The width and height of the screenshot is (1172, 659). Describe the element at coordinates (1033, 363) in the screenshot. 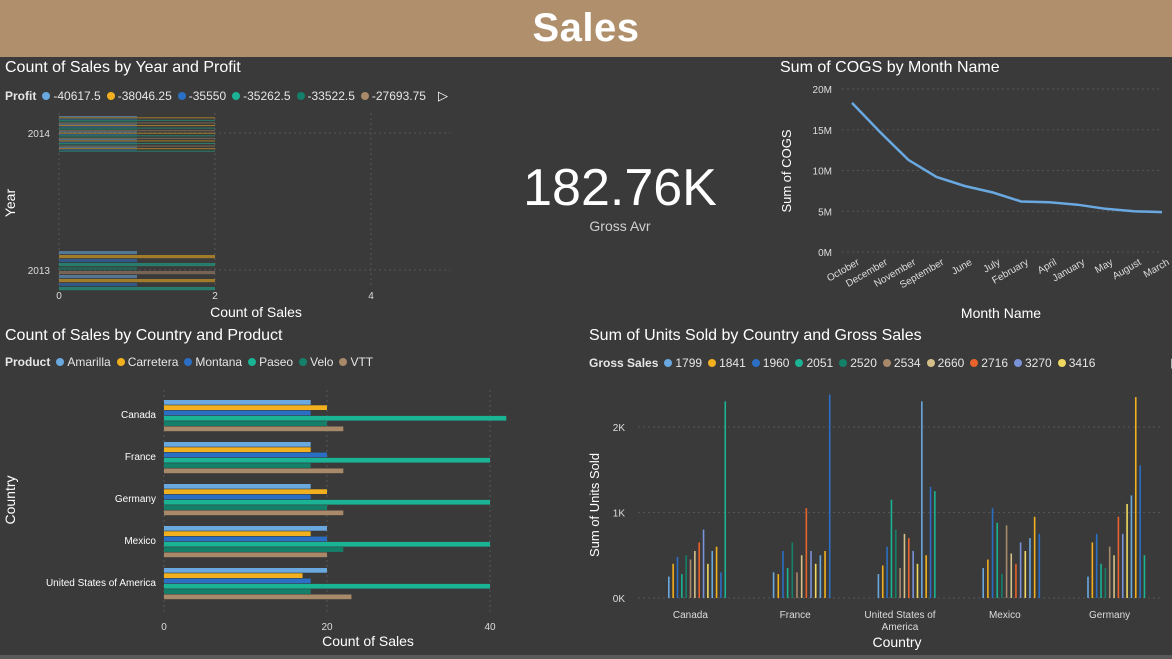

I see `legend-item: 3270` at that location.